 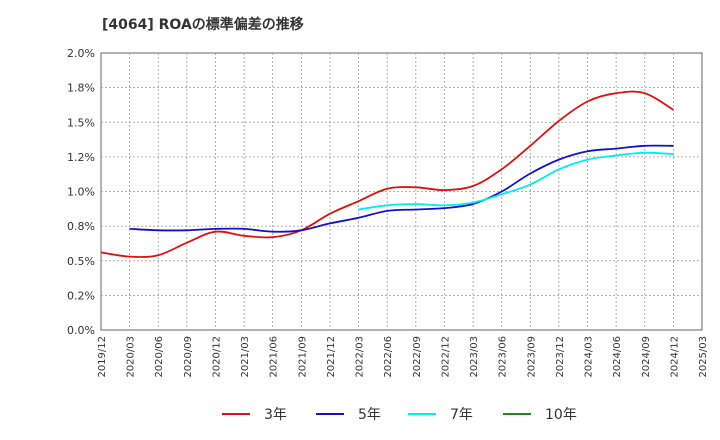 What do you see at coordinates (331, 357) in the screenshot?
I see `x-tick-label: 2021/12` at bounding box center [331, 357].